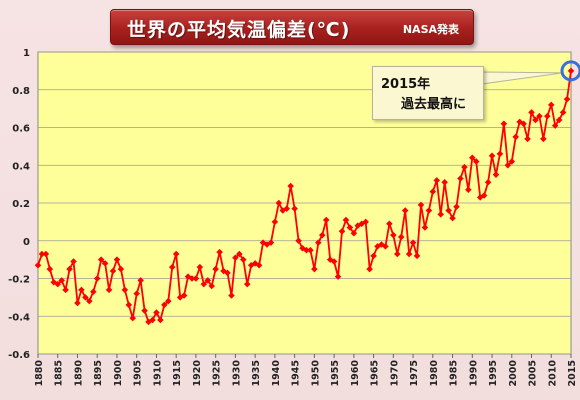  I want to click on x-tick-label: 1910, so click(157, 373).